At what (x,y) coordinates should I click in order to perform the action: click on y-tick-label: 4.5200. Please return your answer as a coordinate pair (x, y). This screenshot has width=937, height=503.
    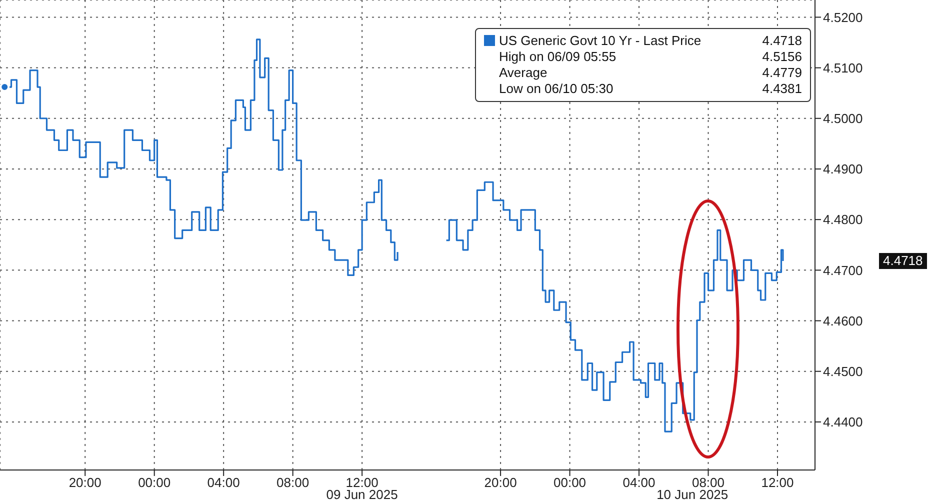
    Looking at the image, I should click on (843, 17).